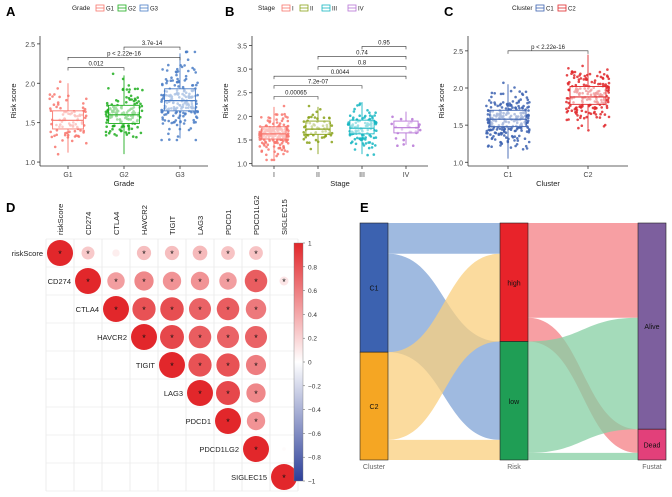 Image resolution: width=672 pixels, height=497 pixels. What do you see at coordinates (583, 385) in the screenshot?
I see `flow-low-Alive` at bounding box center [583, 385].